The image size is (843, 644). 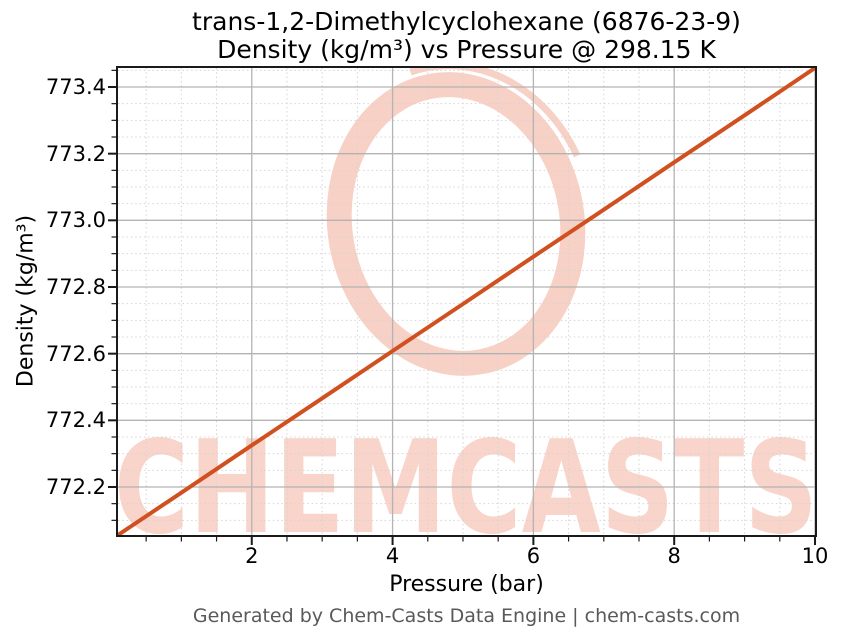 I want to click on y-tick-label: 772.4, so click(x=75, y=420).